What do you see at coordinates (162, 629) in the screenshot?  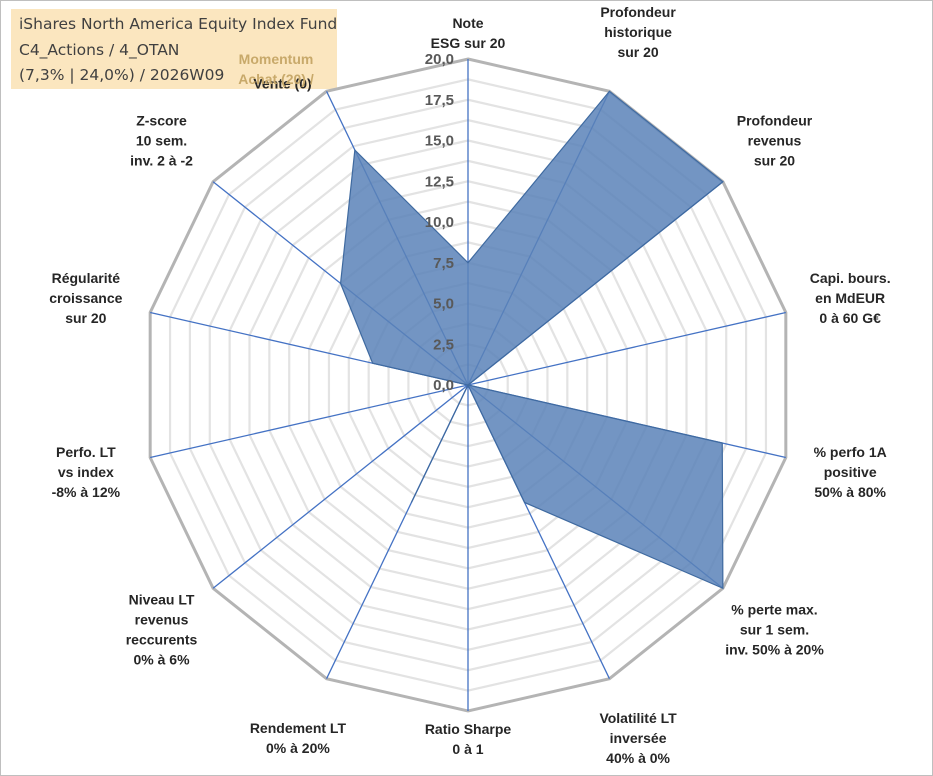 I see `axis-label: Niveau LT revenus reccurents 0% à 6%` at bounding box center [162, 629].